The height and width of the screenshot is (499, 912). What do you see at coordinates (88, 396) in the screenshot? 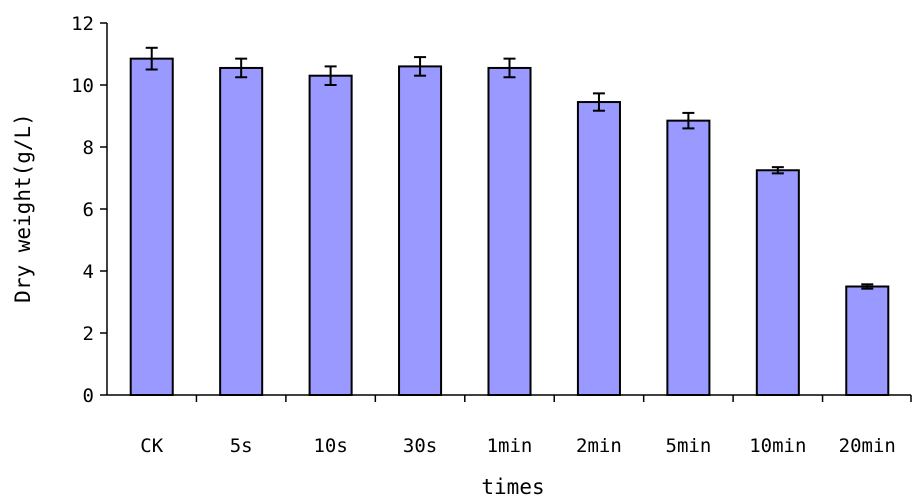
I see `y-tick-label: 0` at bounding box center [88, 396].